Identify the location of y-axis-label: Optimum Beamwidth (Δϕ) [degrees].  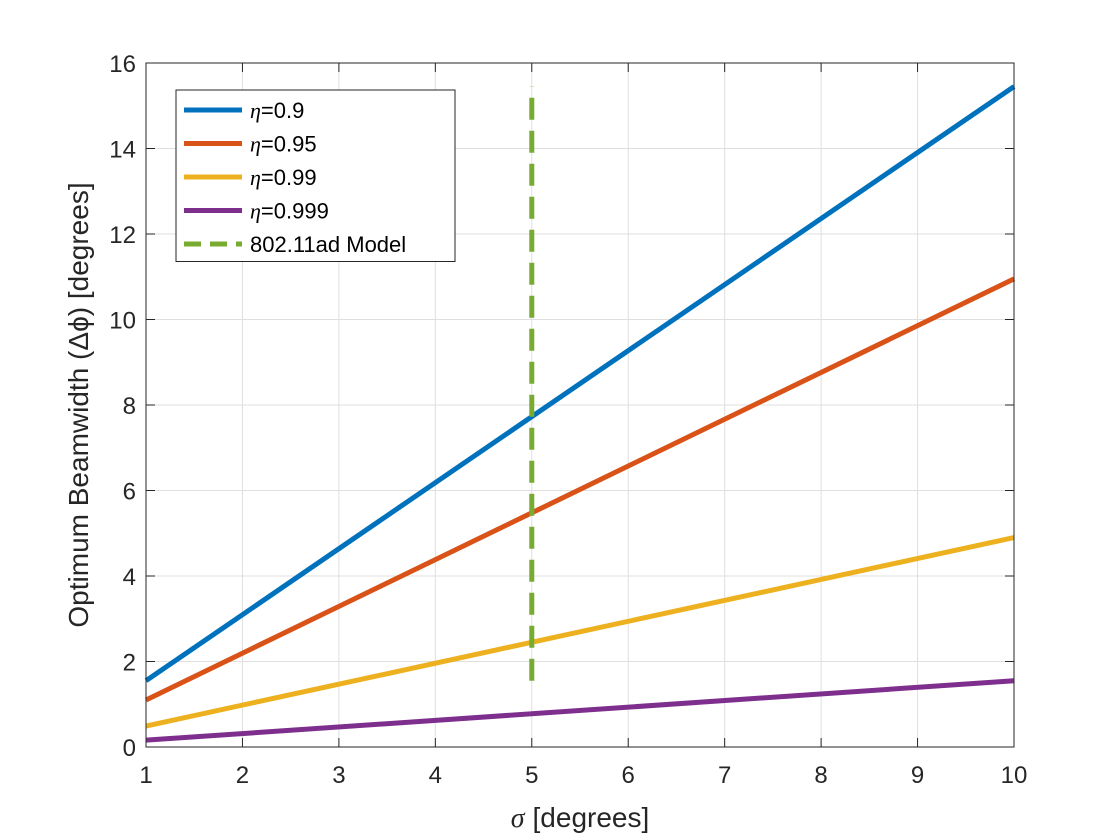
(78, 404).